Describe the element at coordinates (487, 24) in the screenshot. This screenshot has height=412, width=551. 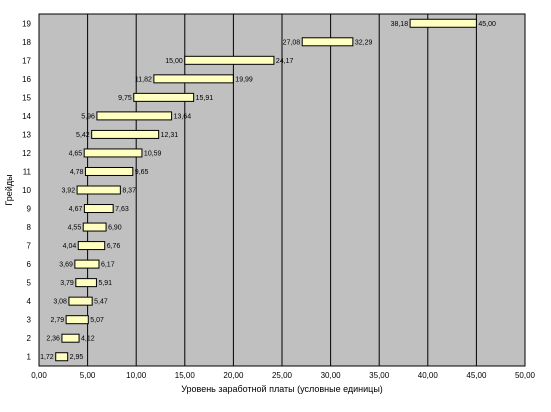
I see `max-label: 45,00` at that location.